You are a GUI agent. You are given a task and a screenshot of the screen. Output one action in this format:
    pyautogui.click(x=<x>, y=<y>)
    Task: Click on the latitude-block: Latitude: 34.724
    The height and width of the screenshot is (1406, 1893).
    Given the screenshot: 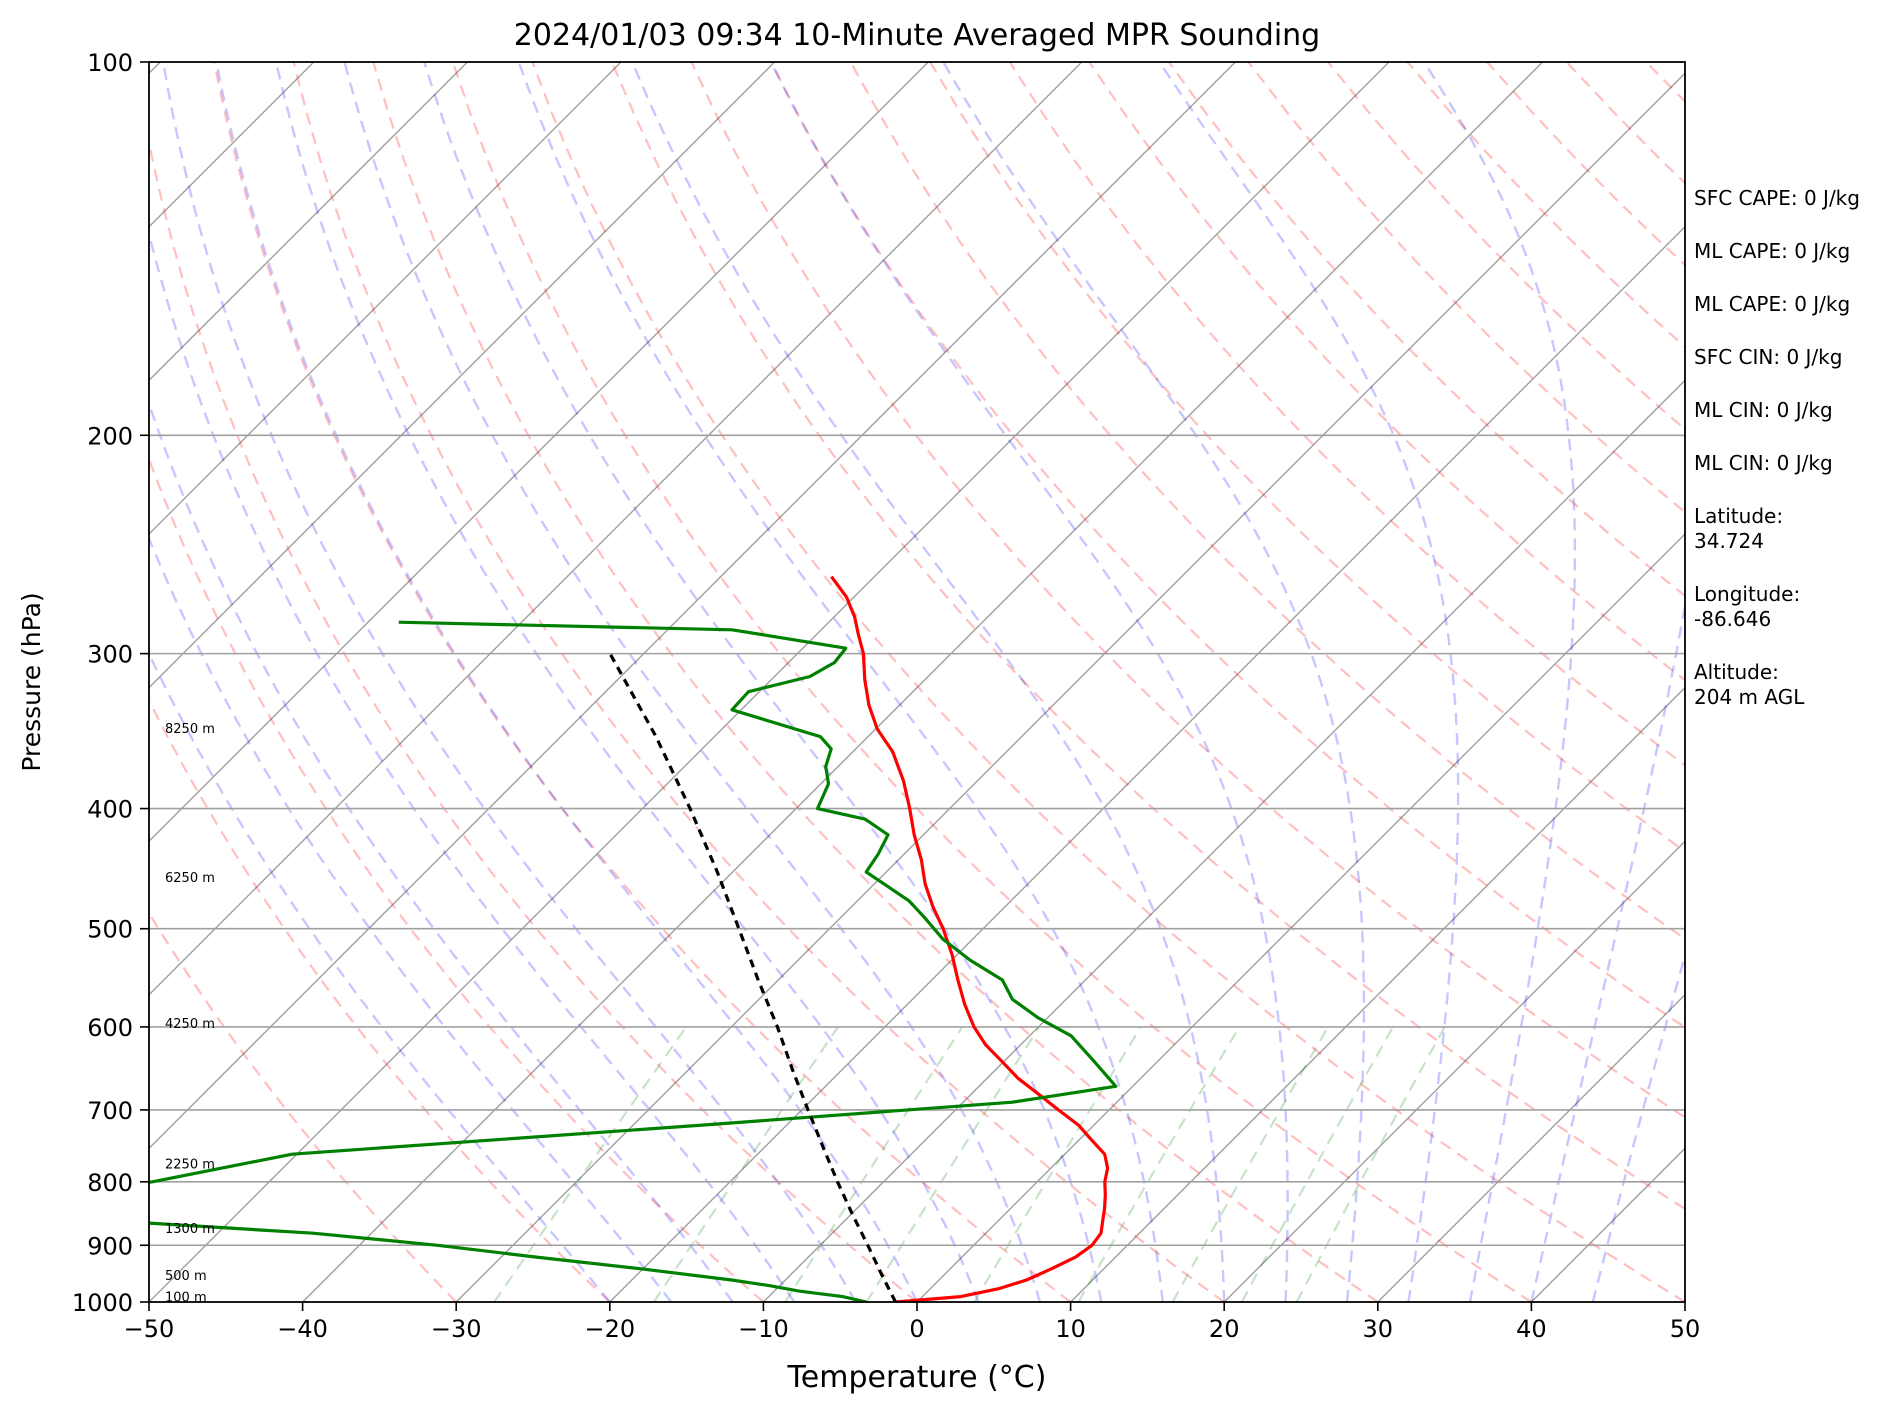 What is the action you would take?
    pyautogui.click(x=1789, y=529)
    